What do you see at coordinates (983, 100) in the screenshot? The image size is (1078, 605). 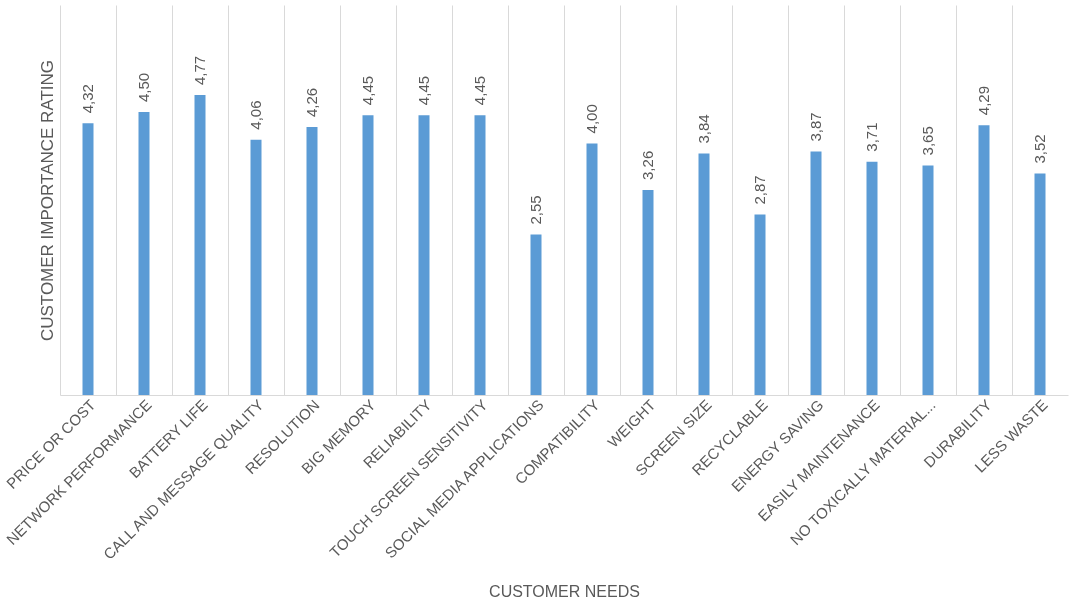 I see `data-label: 4,29` at bounding box center [983, 100].